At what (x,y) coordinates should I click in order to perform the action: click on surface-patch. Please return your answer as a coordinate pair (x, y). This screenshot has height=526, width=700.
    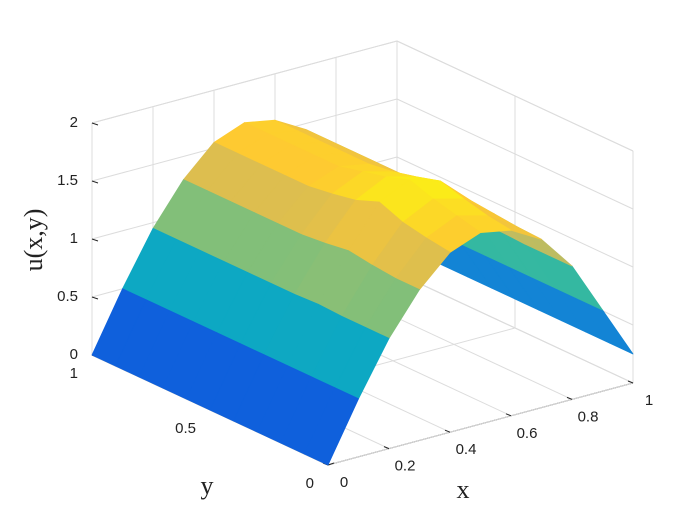
    Looking at the image, I should click on (331, 426).